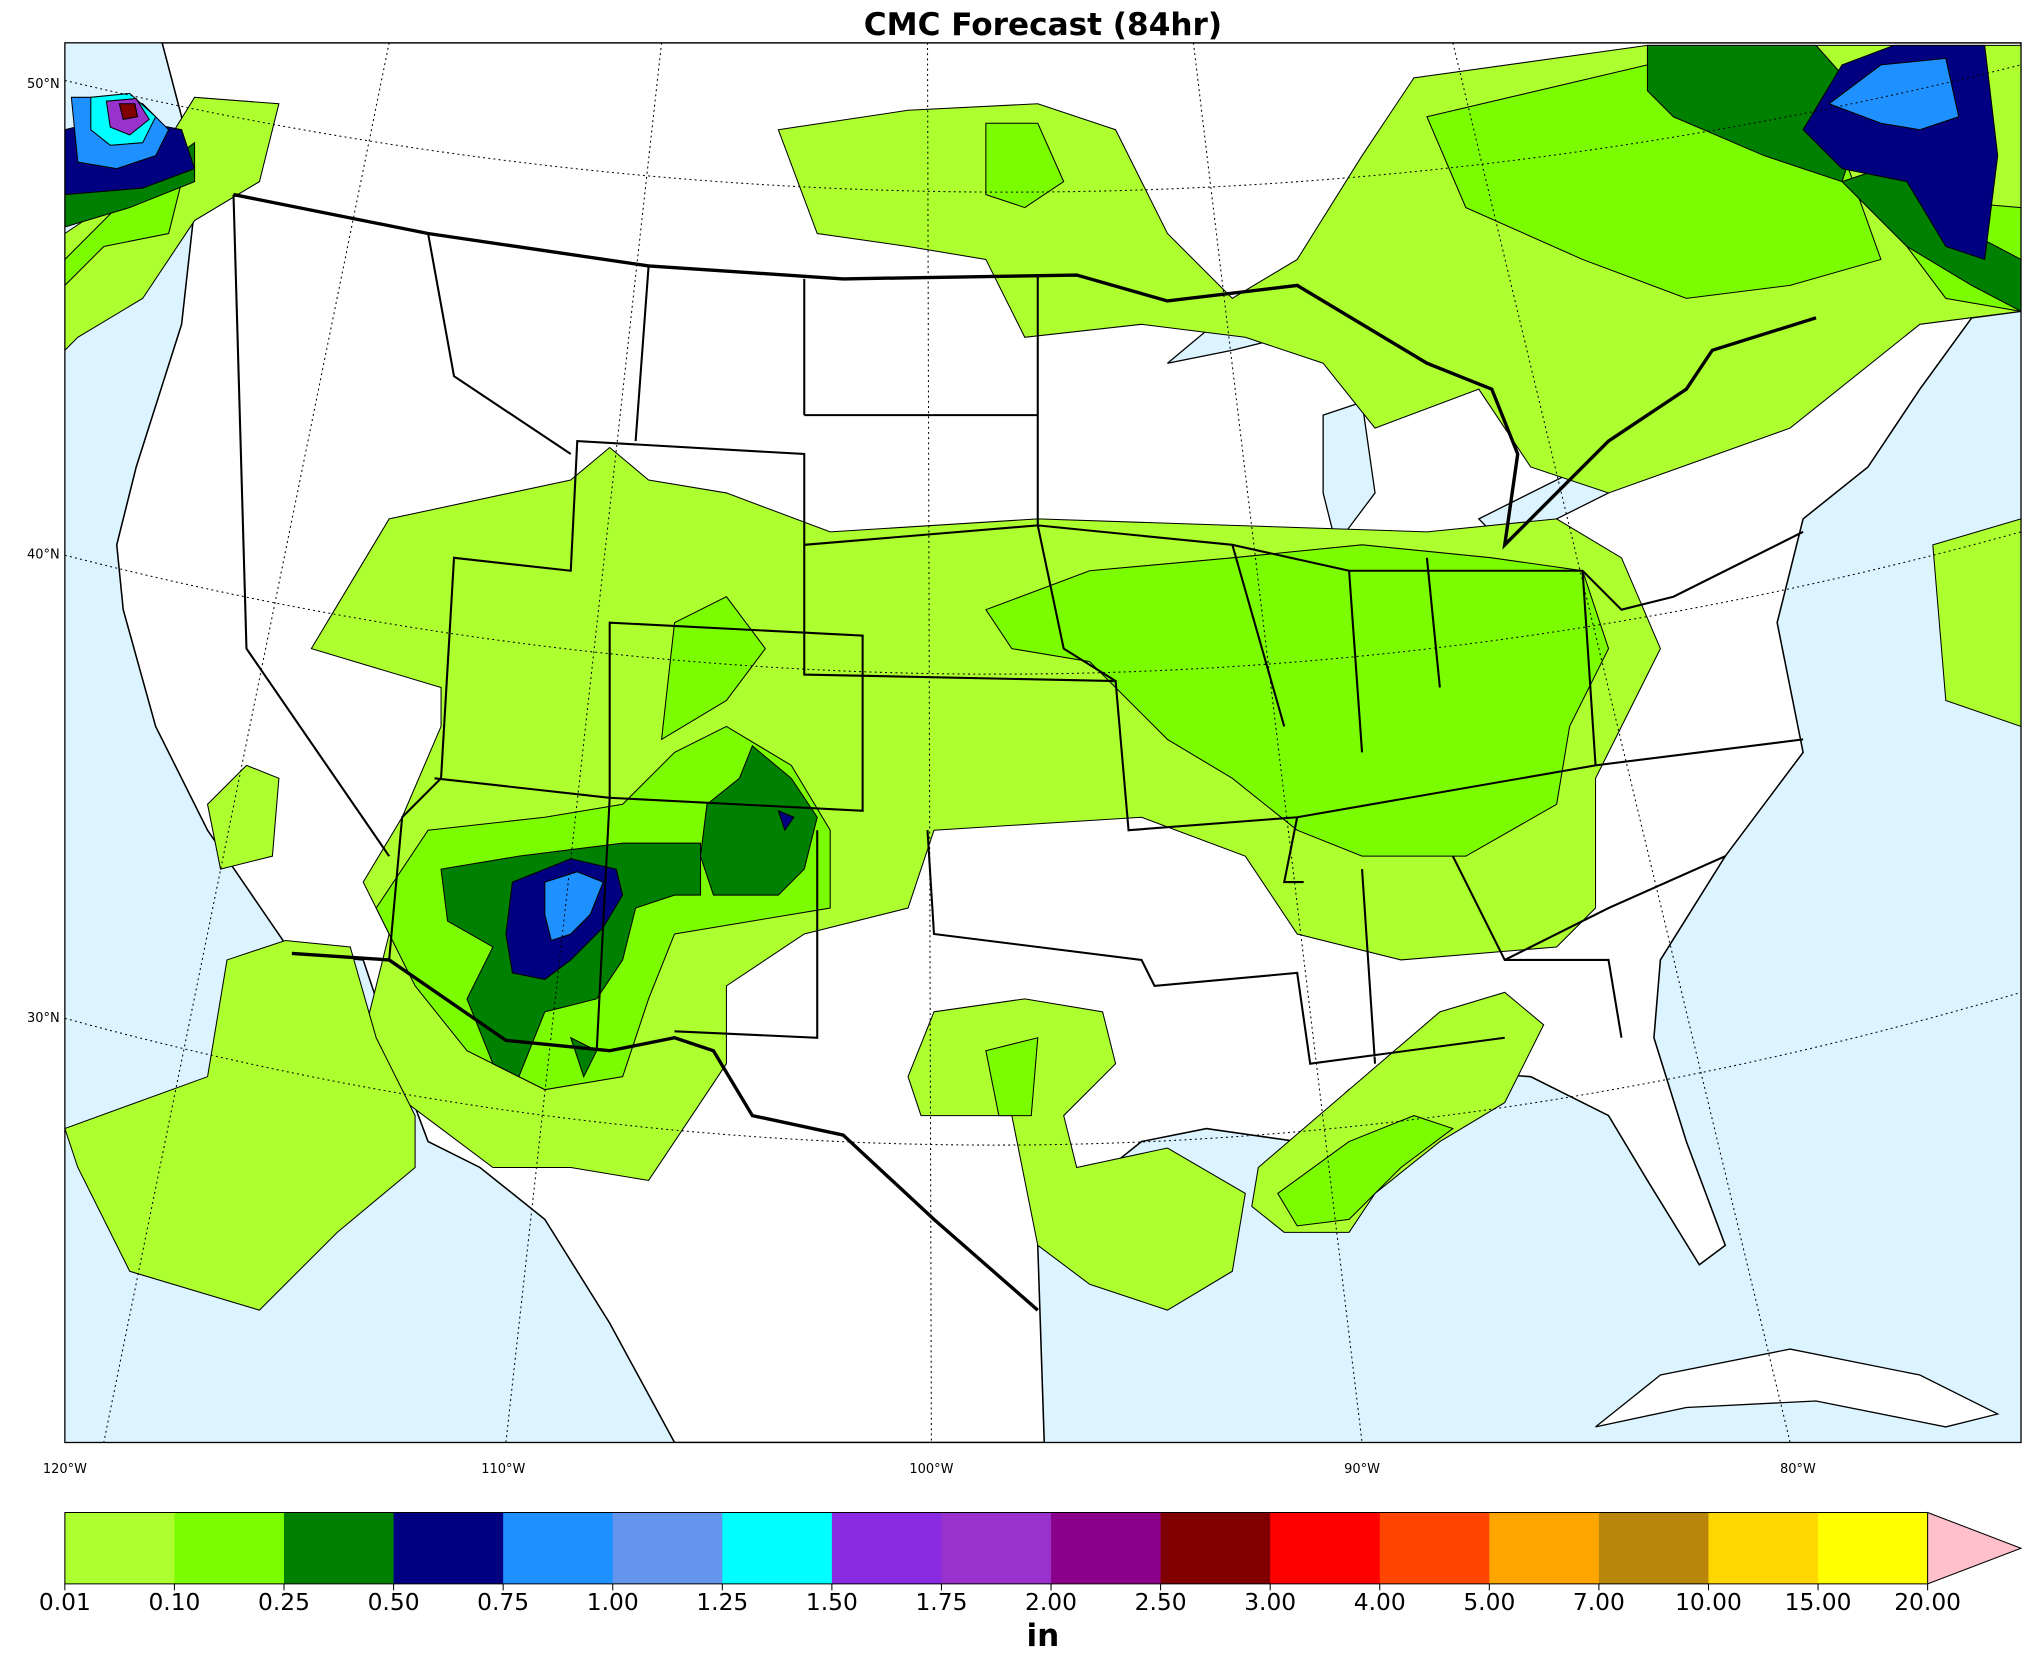 The height and width of the screenshot is (1666, 2034). What do you see at coordinates (1797, 1388) in the screenshot?
I see `land` at bounding box center [1797, 1388].